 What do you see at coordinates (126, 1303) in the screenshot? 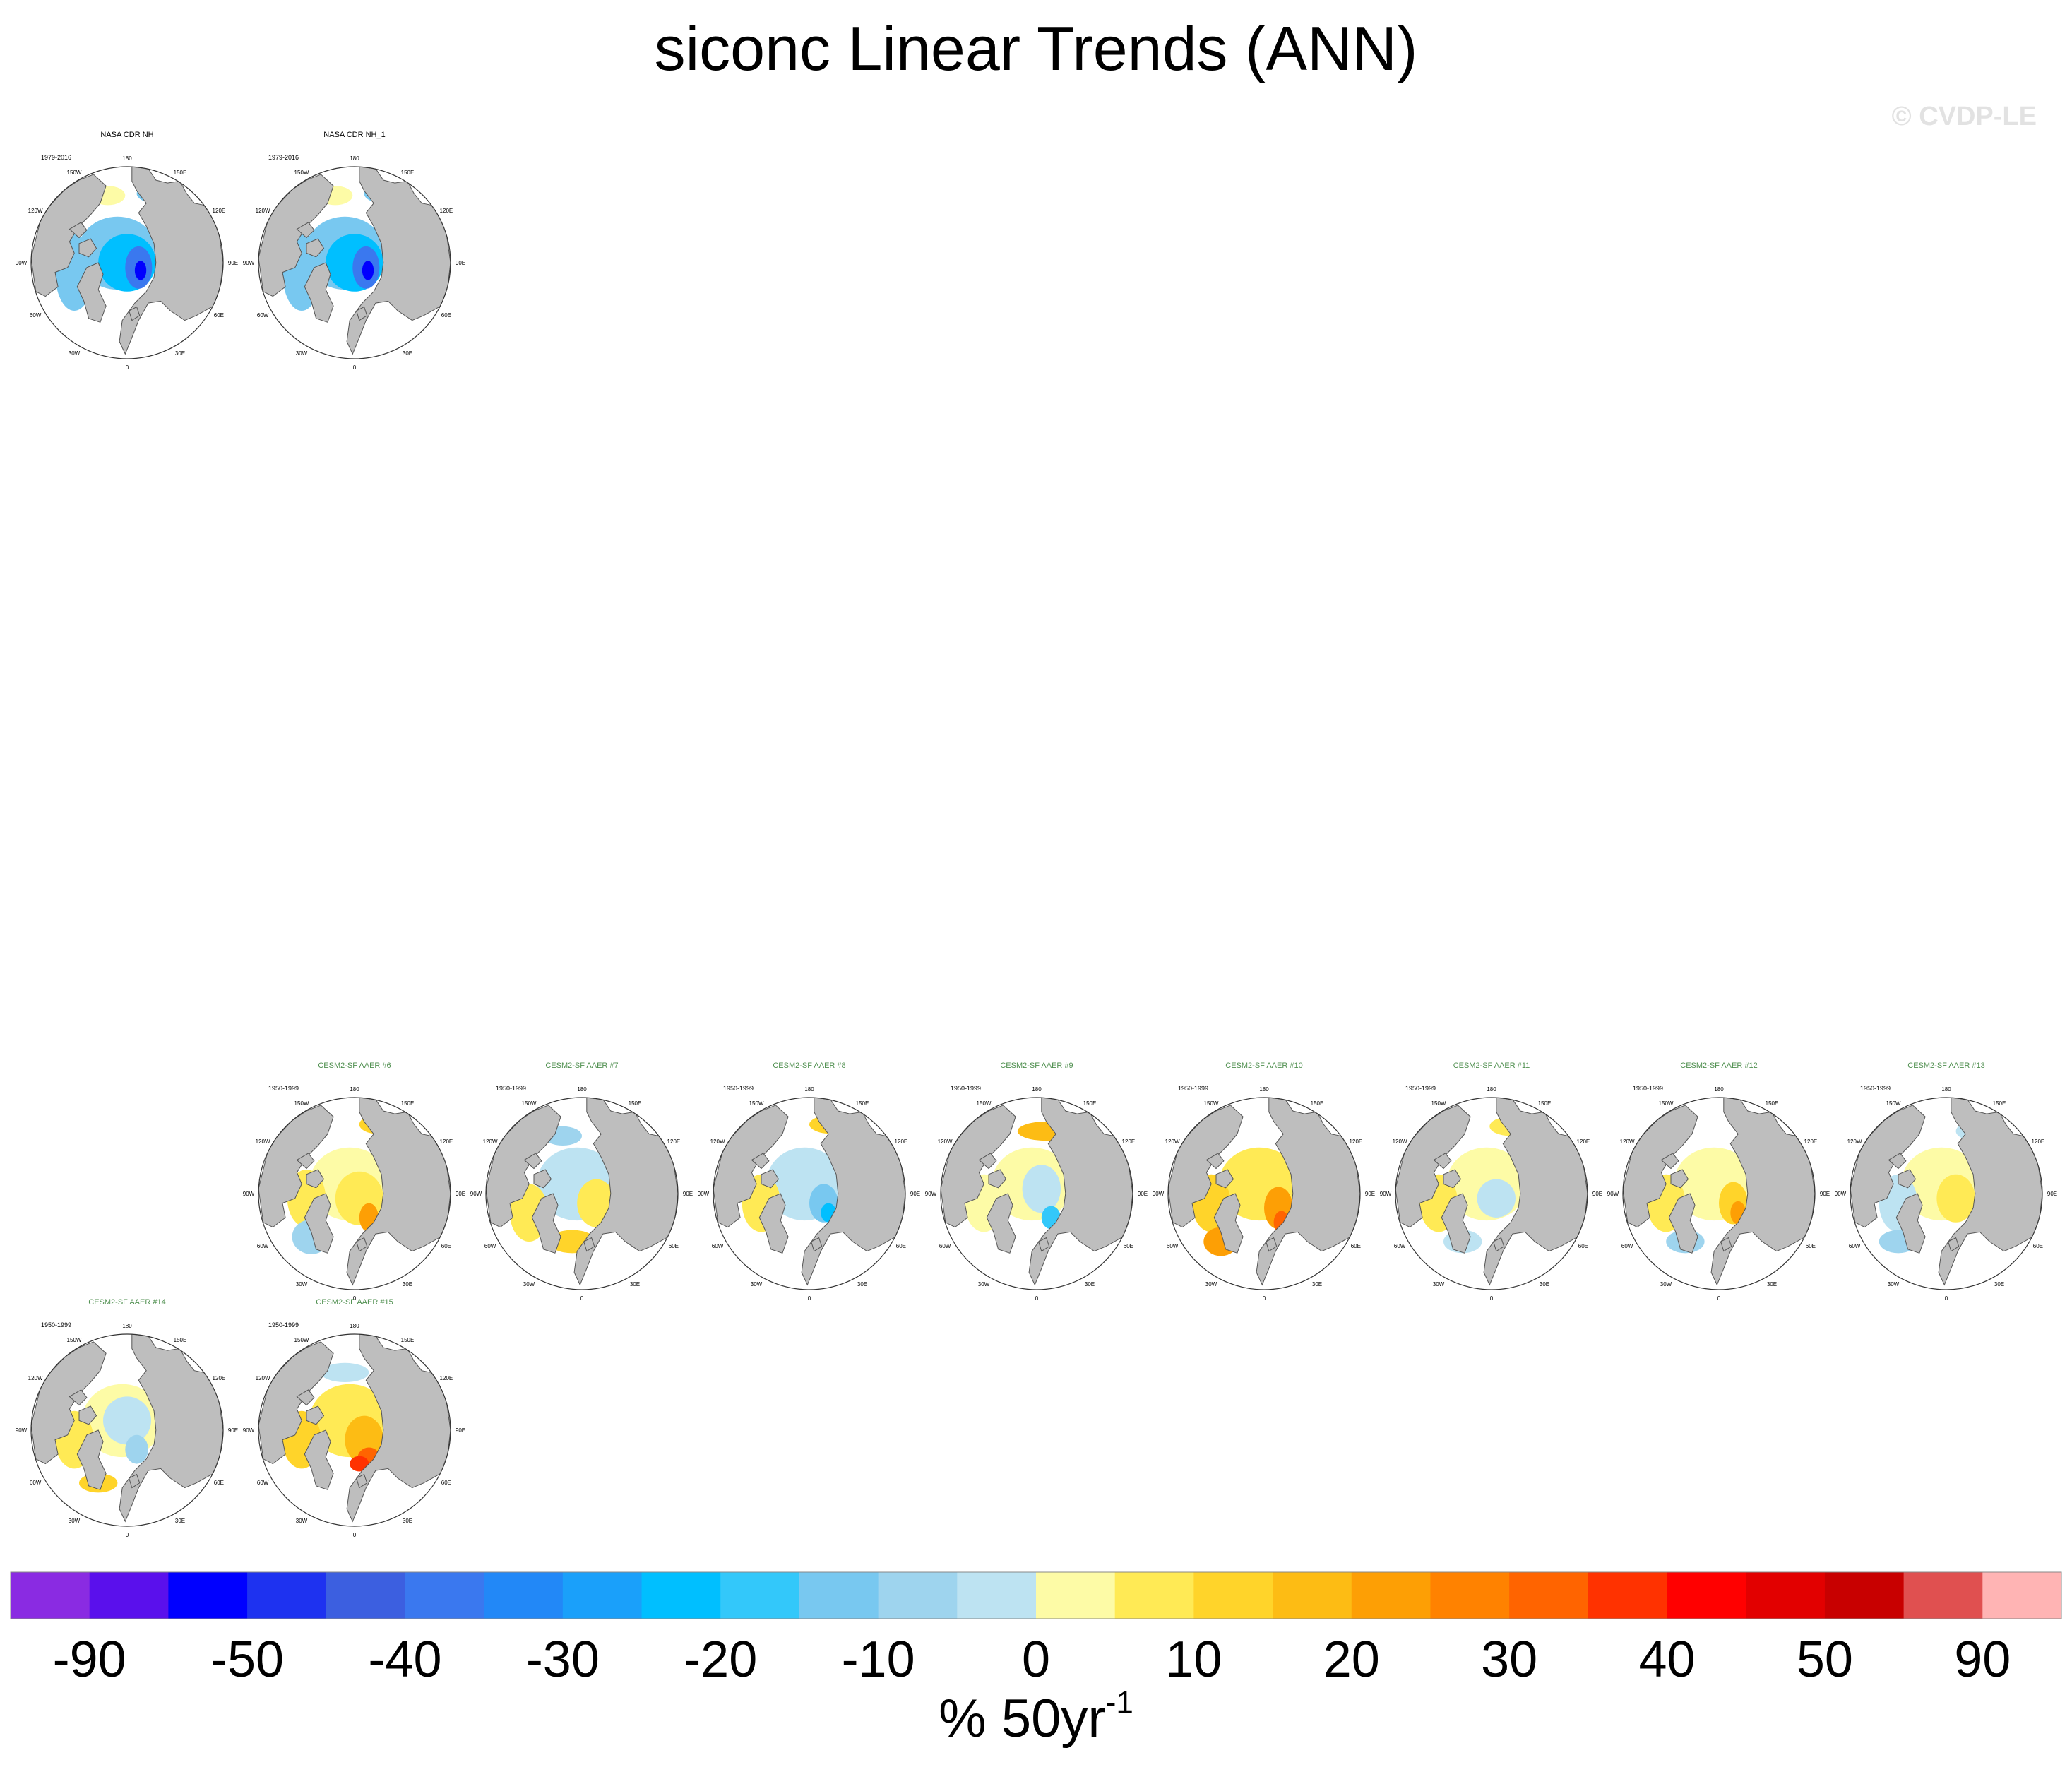
I see `panel-title: CESM2-SF AAER #14` at bounding box center [126, 1303].